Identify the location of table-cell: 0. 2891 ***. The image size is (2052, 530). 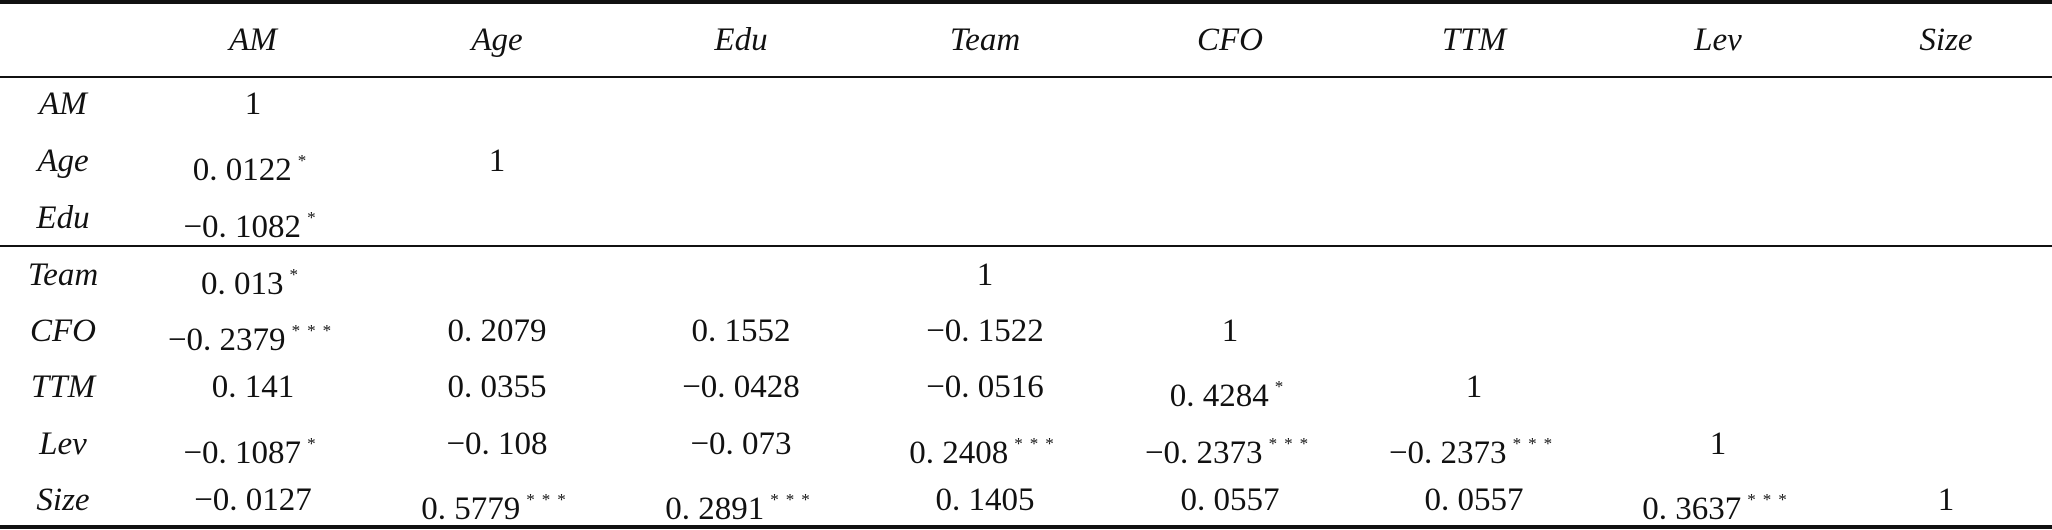
(741, 504).